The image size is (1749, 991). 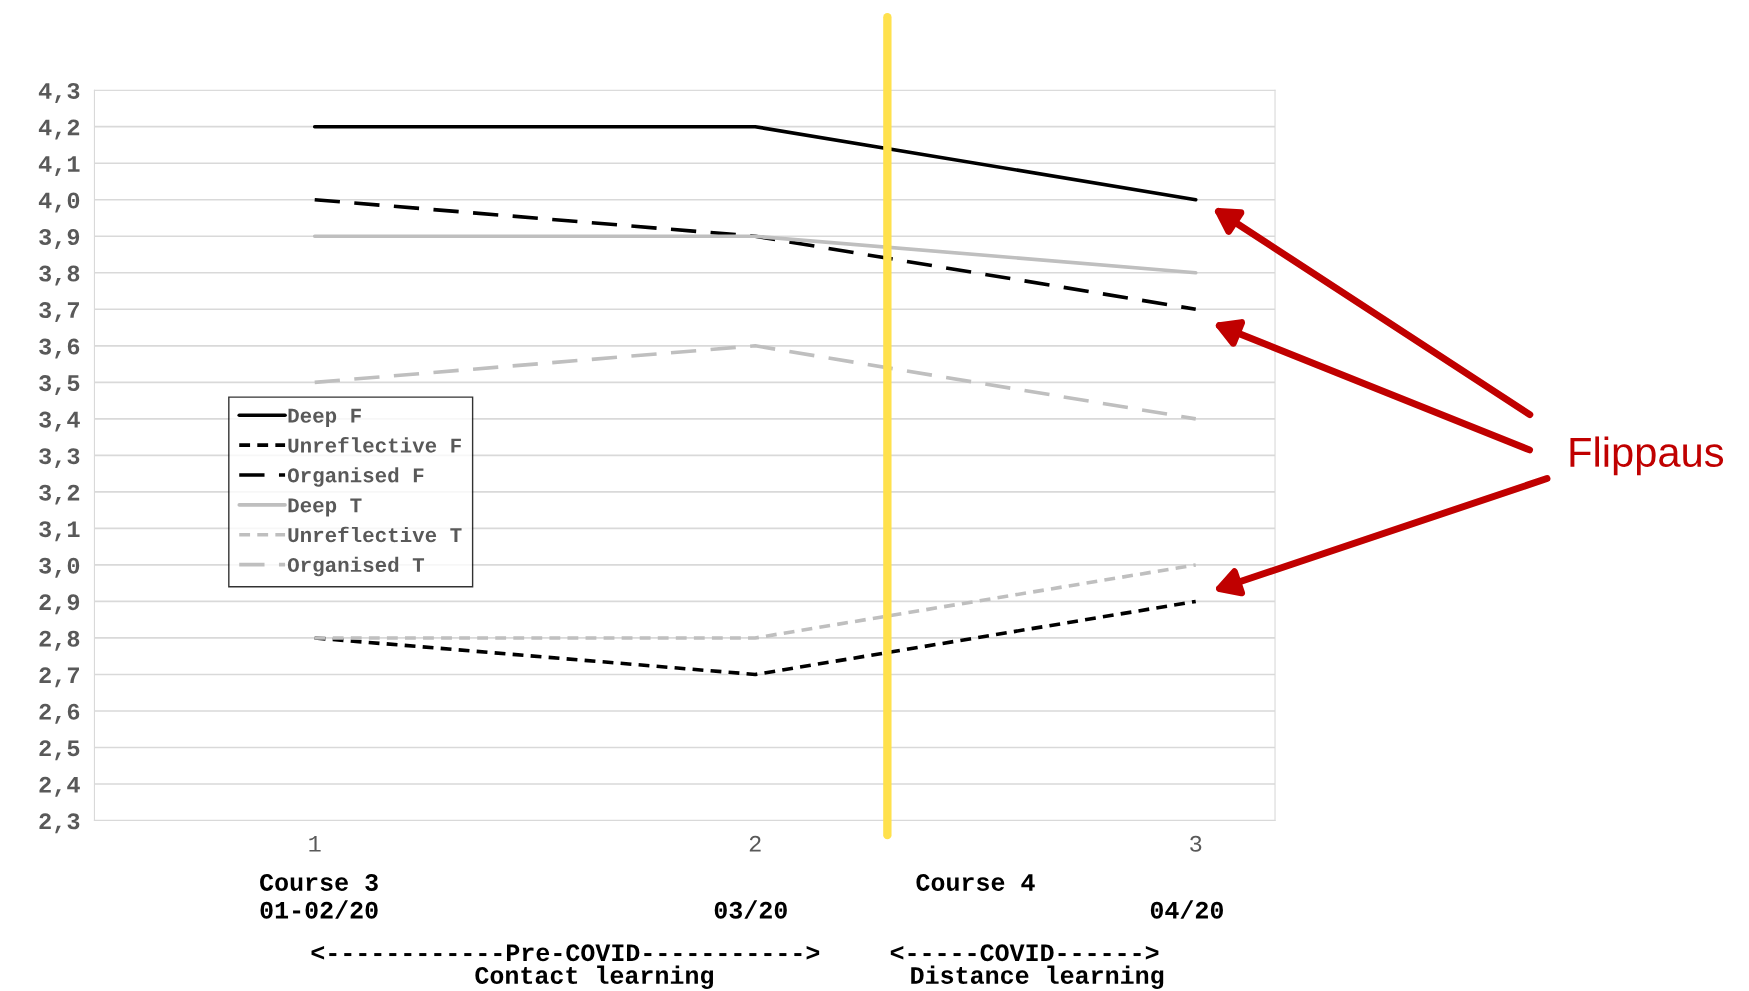 What do you see at coordinates (319, 909) in the screenshot?
I see `text: 01-02/20` at bounding box center [319, 909].